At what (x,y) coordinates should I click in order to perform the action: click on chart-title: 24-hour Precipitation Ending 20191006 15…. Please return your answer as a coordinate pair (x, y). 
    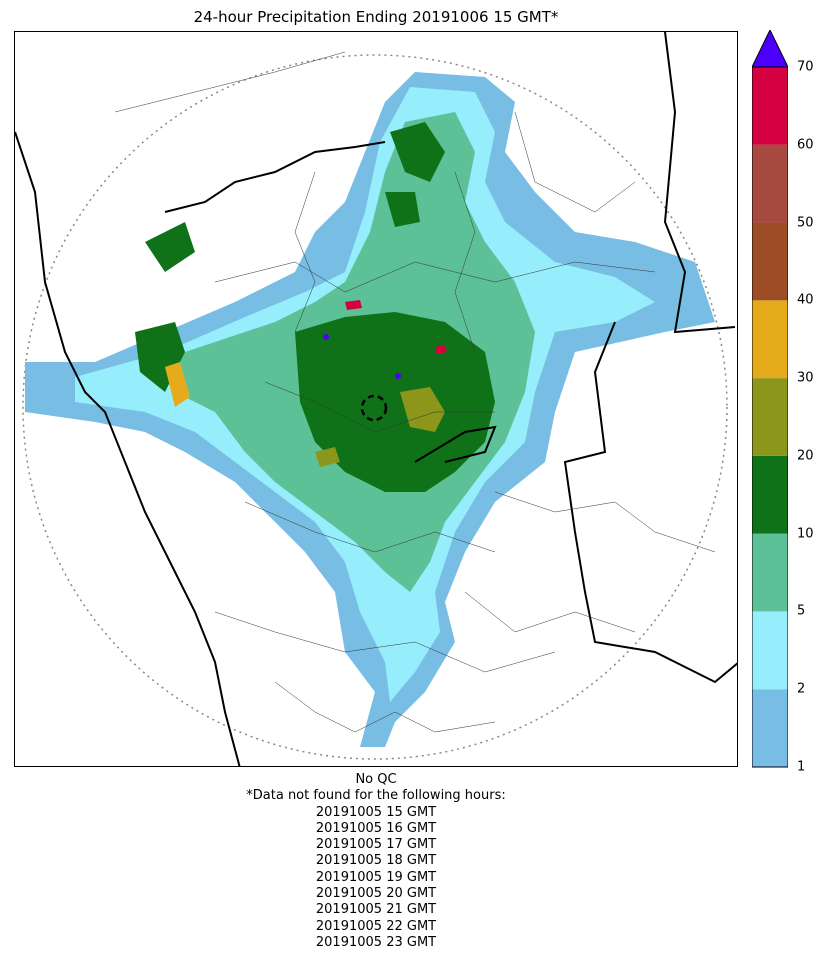
    Looking at the image, I should click on (376, 17).